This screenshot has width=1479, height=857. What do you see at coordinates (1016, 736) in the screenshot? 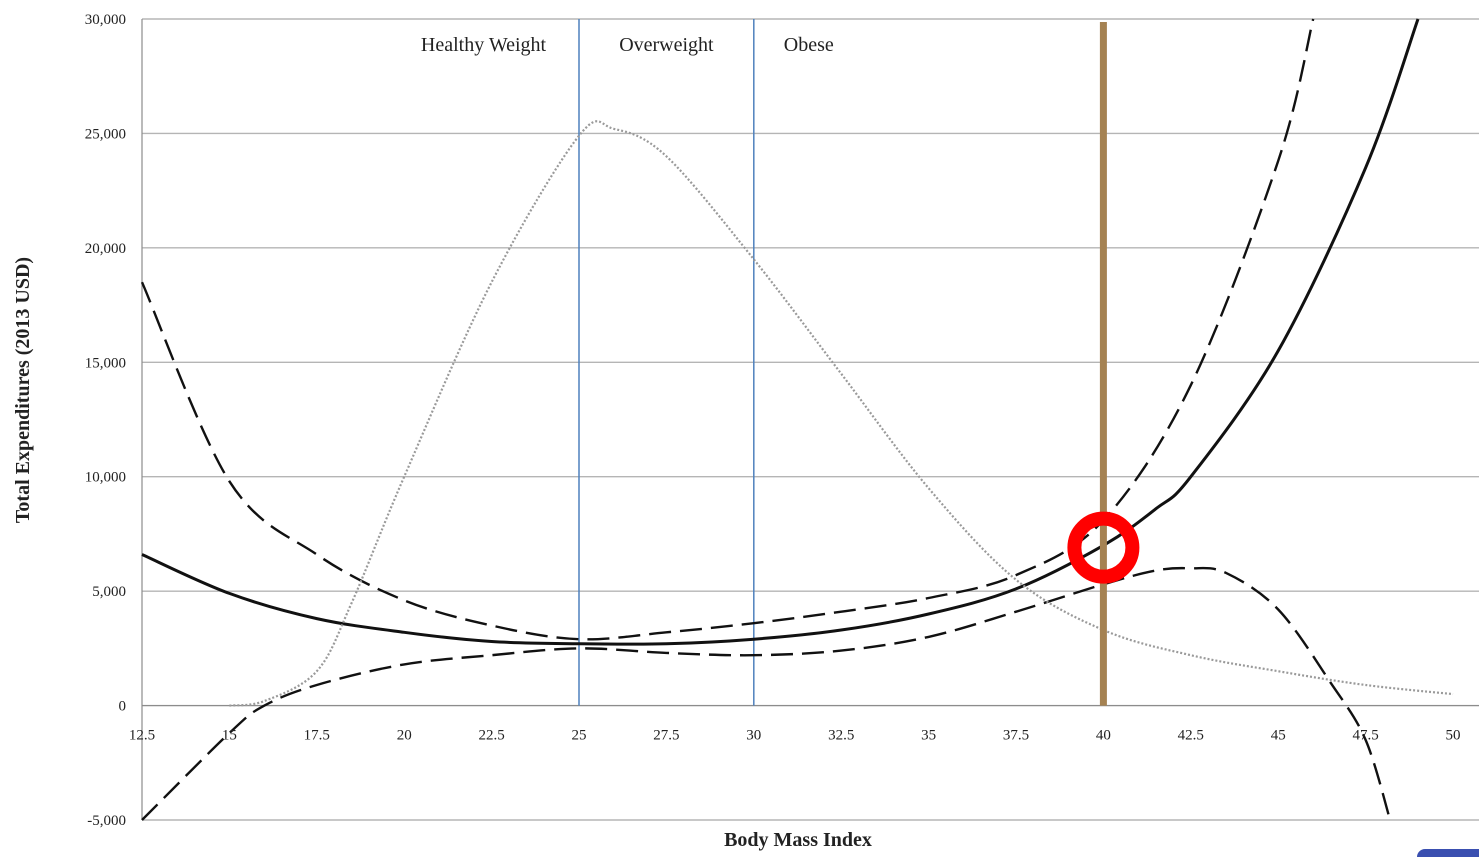
I see `x-tick-label: 37.5` at bounding box center [1016, 736].